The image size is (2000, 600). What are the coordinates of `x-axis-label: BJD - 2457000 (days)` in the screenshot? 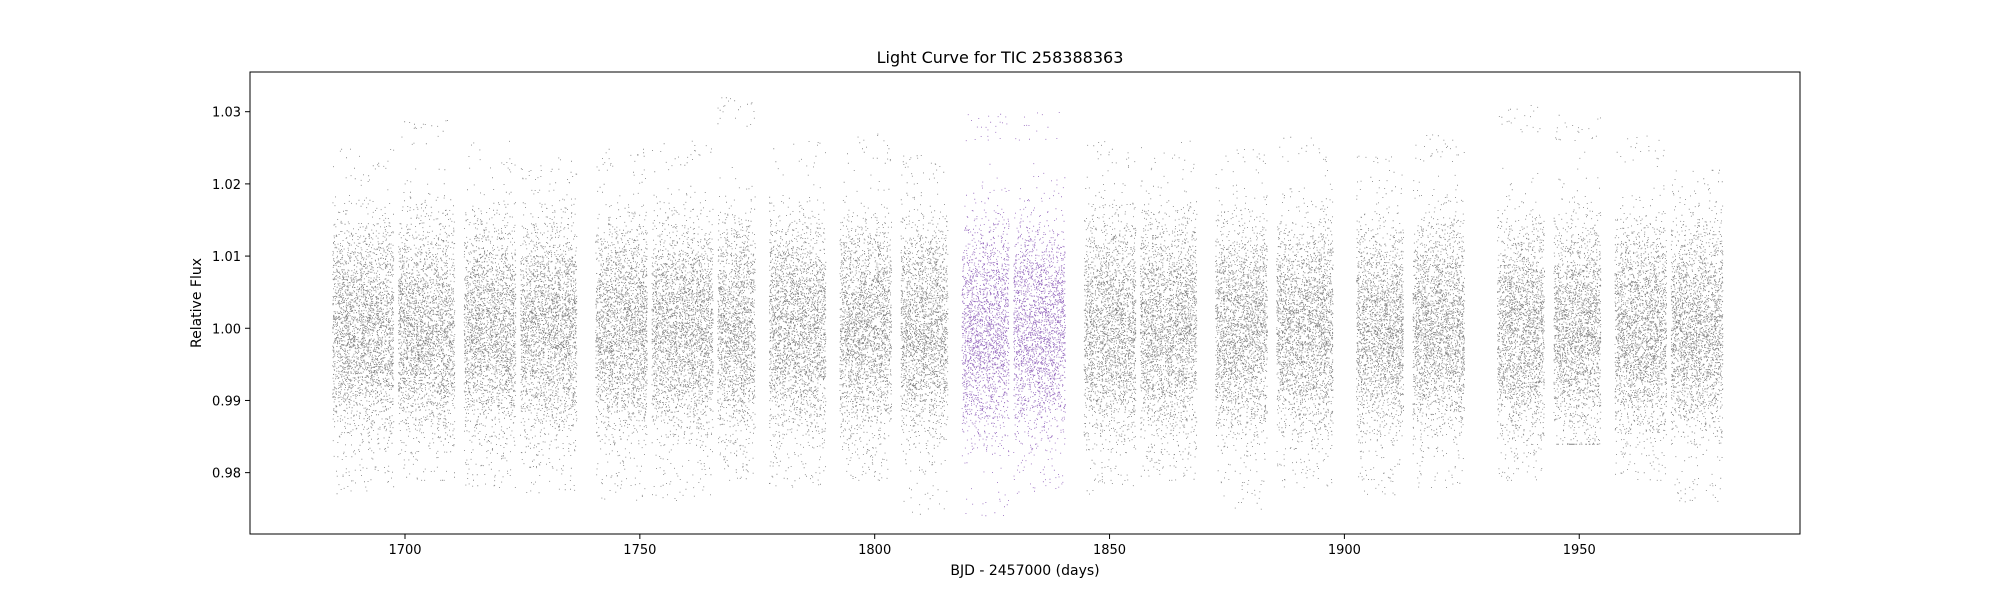 It's located at (1024, 571).